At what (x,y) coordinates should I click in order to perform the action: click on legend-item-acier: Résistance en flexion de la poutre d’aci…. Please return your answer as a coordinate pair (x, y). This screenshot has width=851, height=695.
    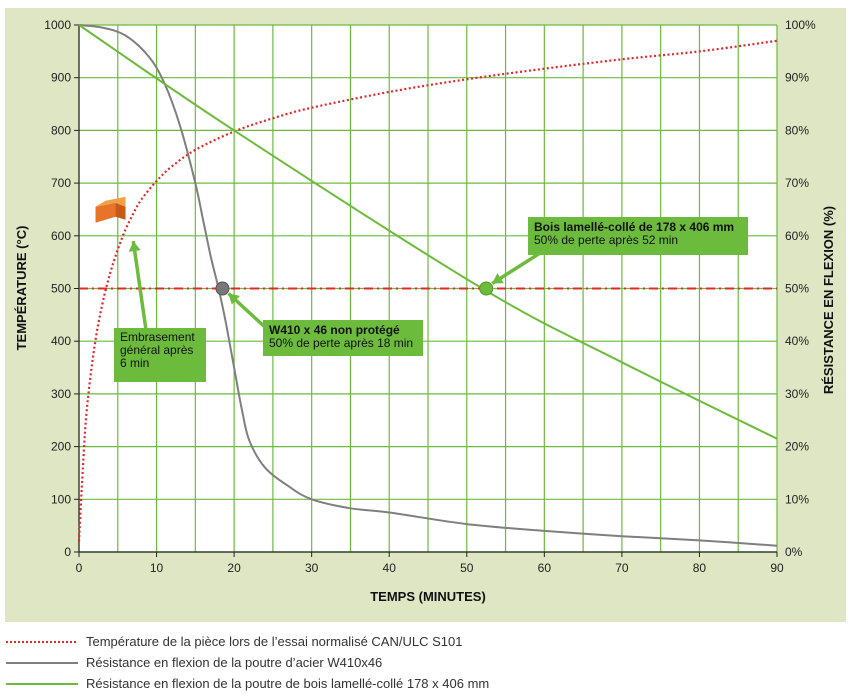
    Looking at the image, I should click on (356, 663).